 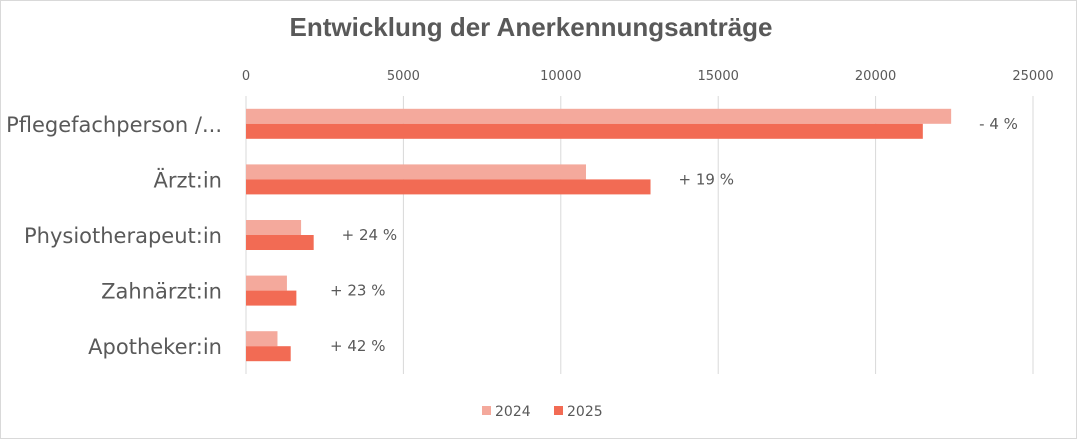 I want to click on category-label: Ärzt:in, so click(x=188, y=179).